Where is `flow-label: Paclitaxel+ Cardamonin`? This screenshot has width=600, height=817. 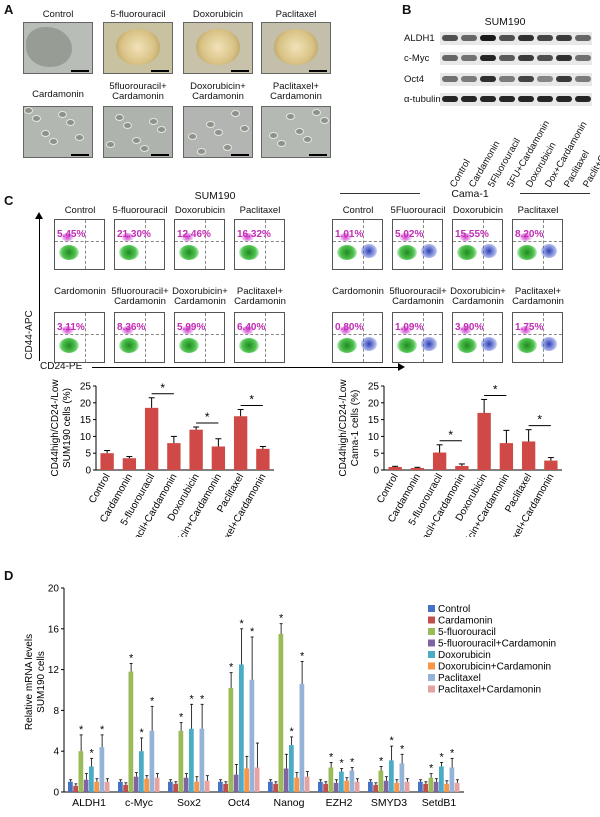
flow-label: Paclitaxel+ Cardamonin is located at coordinates (260, 297).